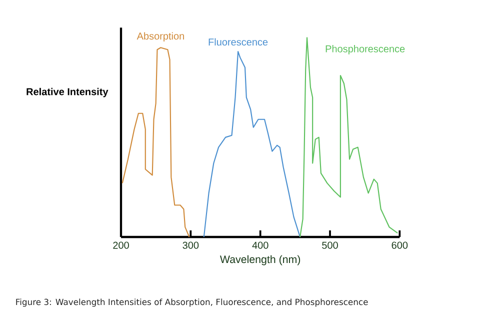  Describe the element at coordinates (260, 260) in the screenshot. I see `x-axis-title: Wavelength (nm)` at that location.